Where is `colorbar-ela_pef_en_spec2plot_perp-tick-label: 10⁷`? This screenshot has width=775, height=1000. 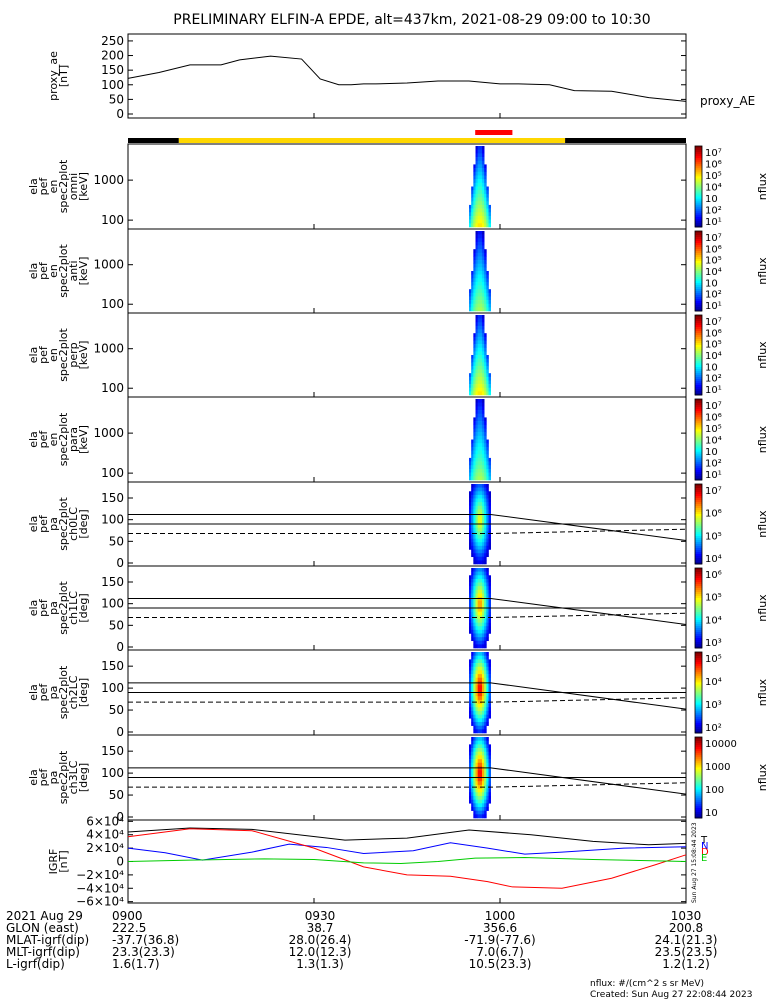 colorbar-ela_pef_en_spec2plot_perp-tick-label: 10⁷ is located at coordinates (713, 322).